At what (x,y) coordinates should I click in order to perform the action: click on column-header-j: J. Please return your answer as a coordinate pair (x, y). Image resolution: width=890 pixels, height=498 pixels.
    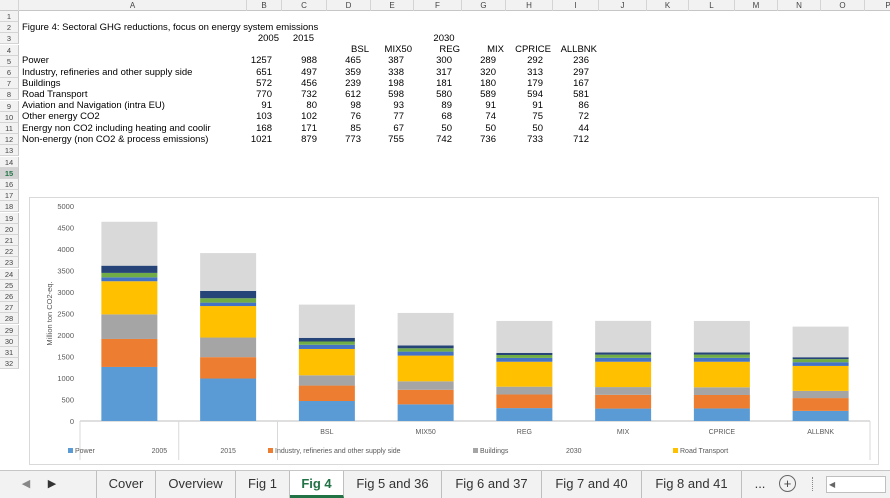
    Looking at the image, I should click on (623, 5).